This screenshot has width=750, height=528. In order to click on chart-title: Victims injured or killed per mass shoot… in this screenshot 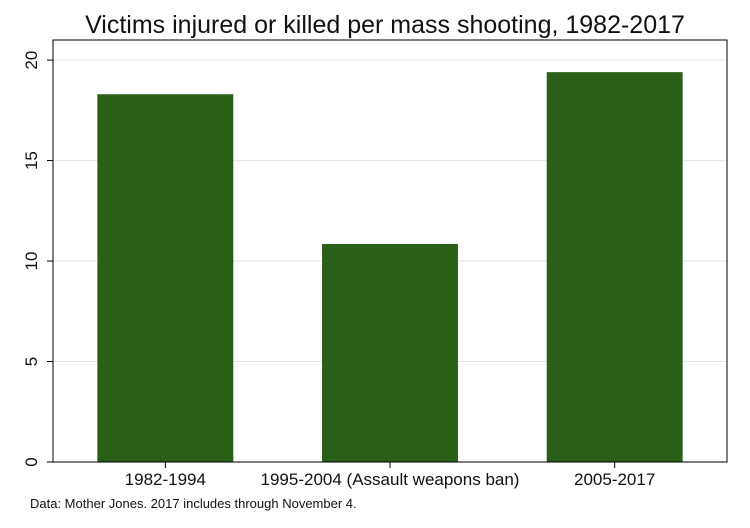, I will do `click(385, 25)`.